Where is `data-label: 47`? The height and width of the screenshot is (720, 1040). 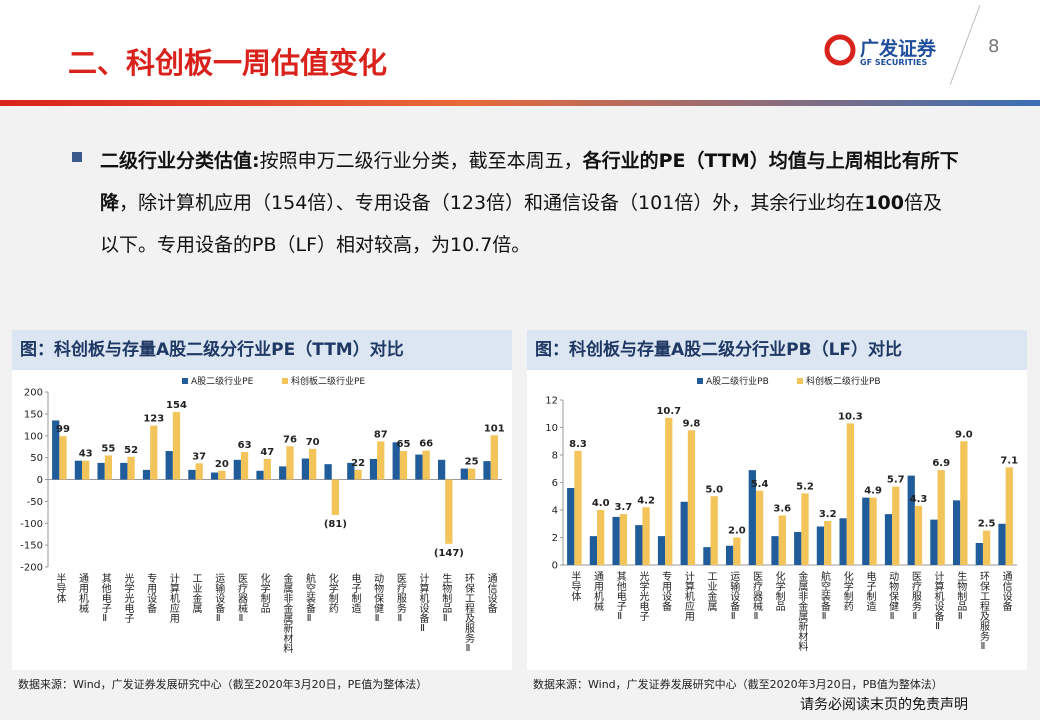
data-label: 47 is located at coordinates (267, 452).